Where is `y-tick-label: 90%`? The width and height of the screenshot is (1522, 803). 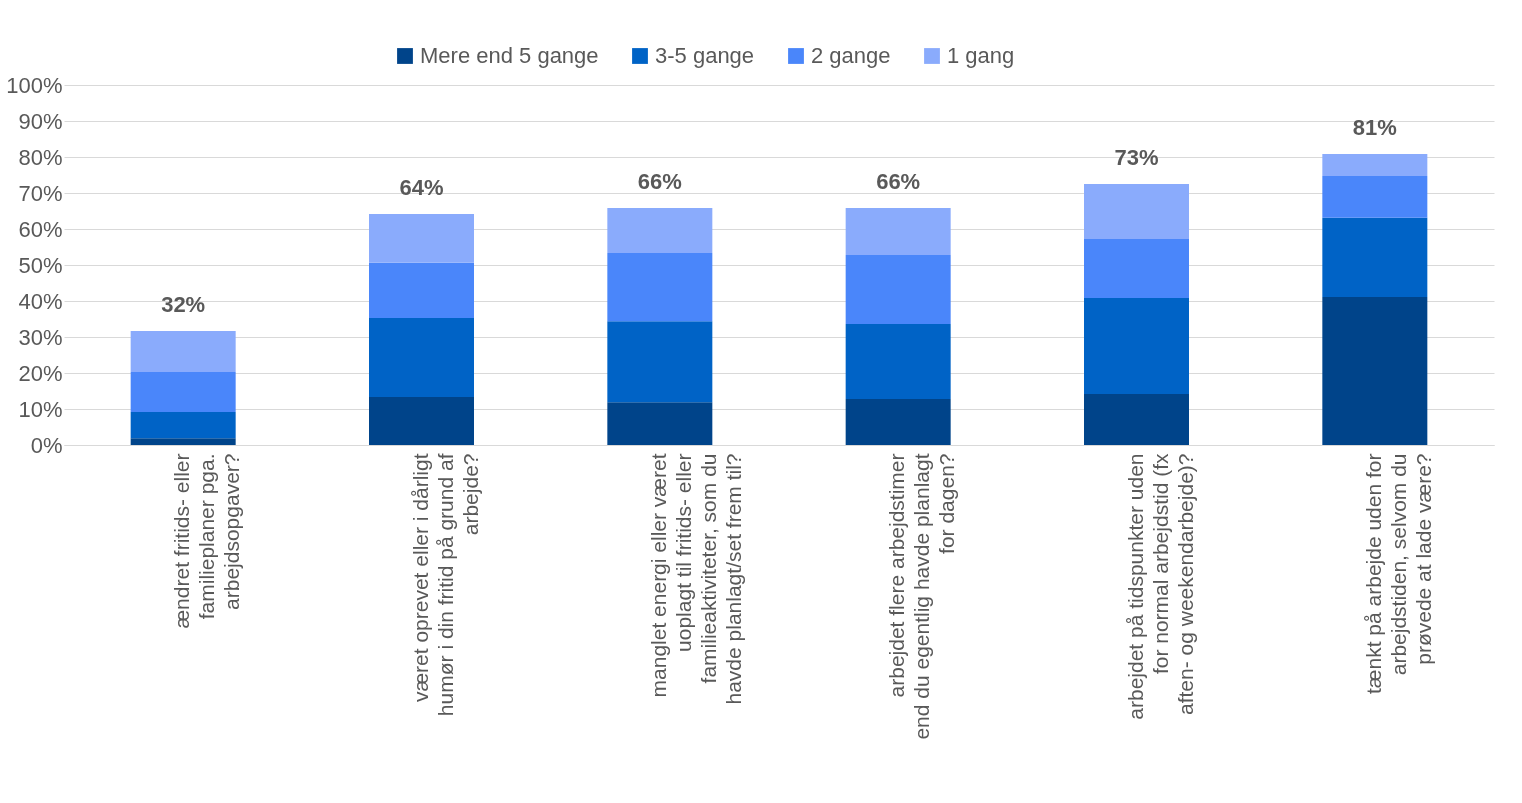 y-tick-label: 90% is located at coordinates (40, 121).